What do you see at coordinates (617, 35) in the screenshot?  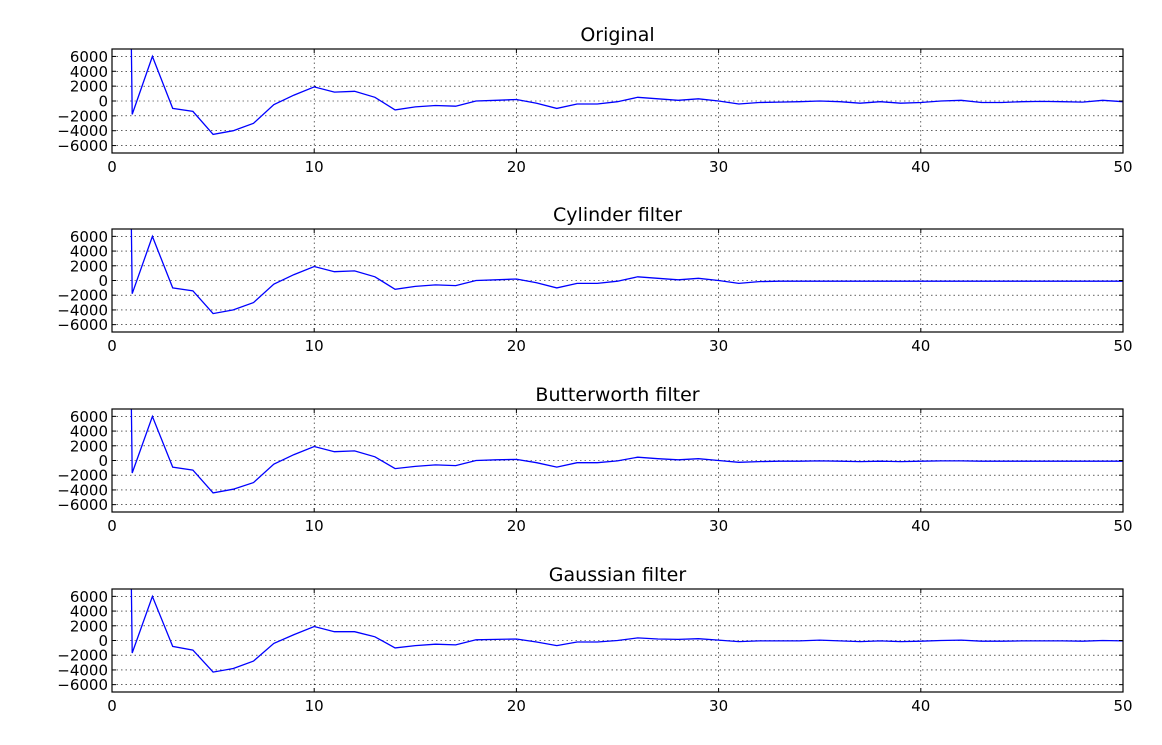 I see `subplot-title: Original` at bounding box center [617, 35].